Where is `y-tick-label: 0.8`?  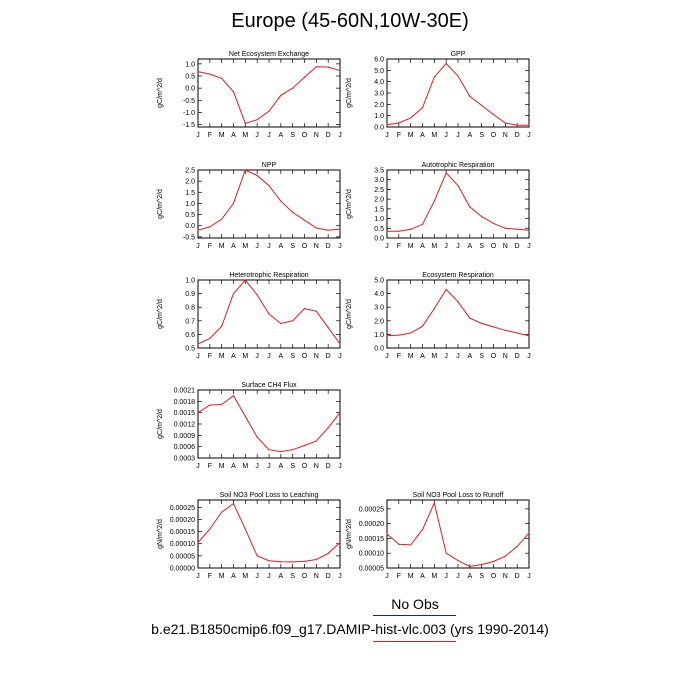 y-tick-label: 0.8 is located at coordinates (190, 308).